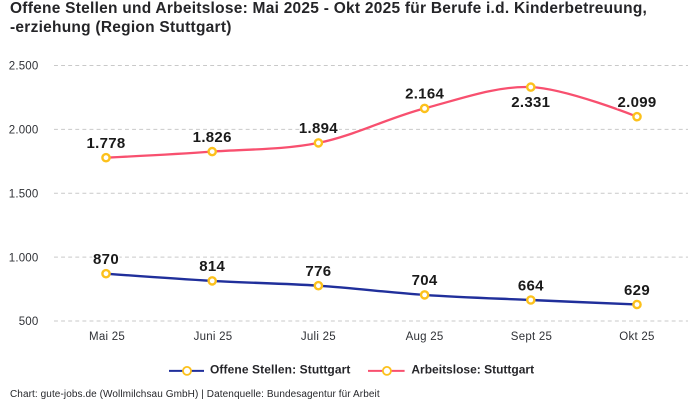 Image resolution: width=700 pixels, height=400 pixels. What do you see at coordinates (213, 337) in the screenshot?
I see `svg-text: Juni 25` at bounding box center [213, 337].